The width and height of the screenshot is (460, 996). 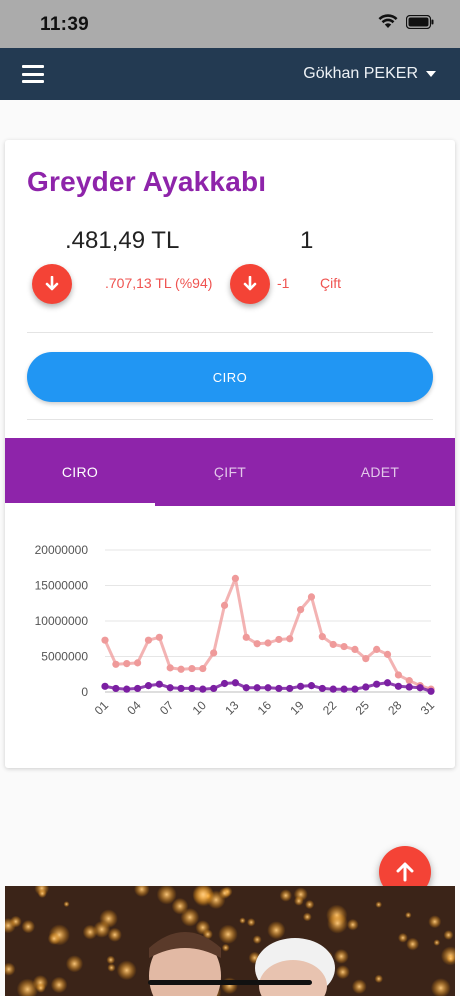 I want to click on series-line, so click(x=267, y=633).